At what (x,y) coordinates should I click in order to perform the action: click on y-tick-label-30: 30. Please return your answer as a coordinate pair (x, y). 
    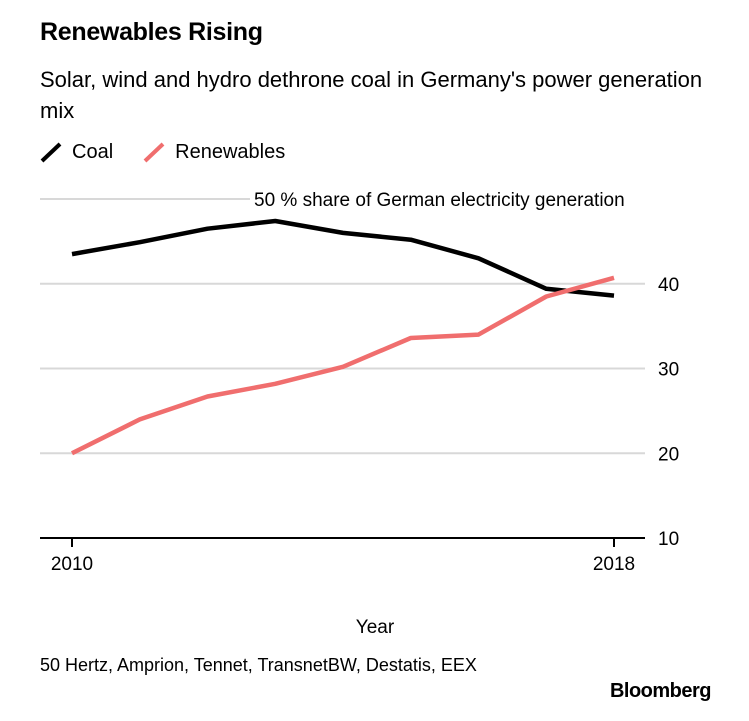
    Looking at the image, I should click on (668, 370).